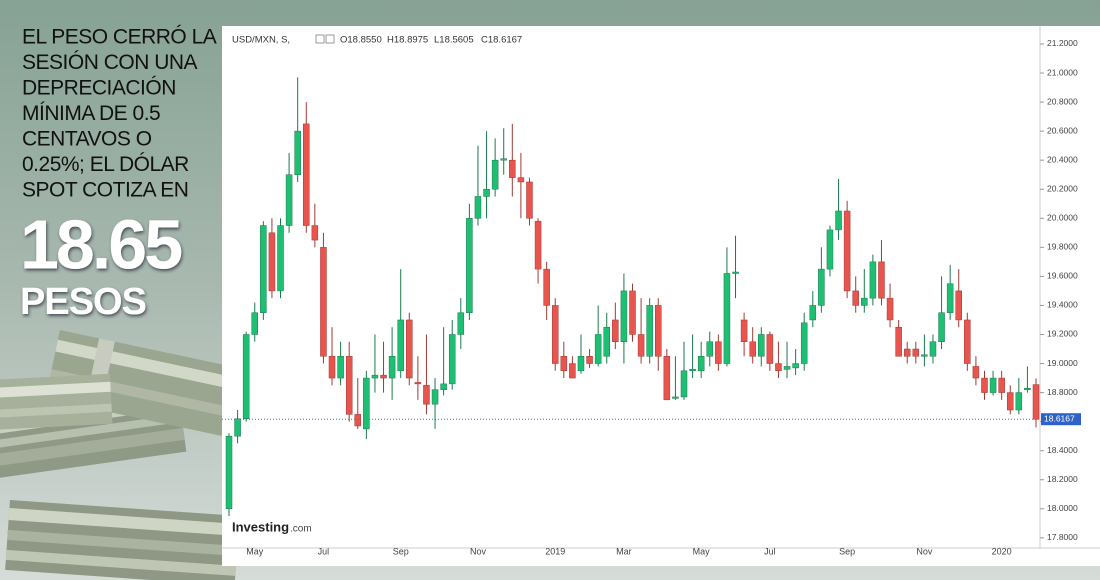 The height and width of the screenshot is (580, 1100). What do you see at coordinates (91, 113) in the screenshot?
I see `headline-line: MÍNIMA DE 0.5` at bounding box center [91, 113].